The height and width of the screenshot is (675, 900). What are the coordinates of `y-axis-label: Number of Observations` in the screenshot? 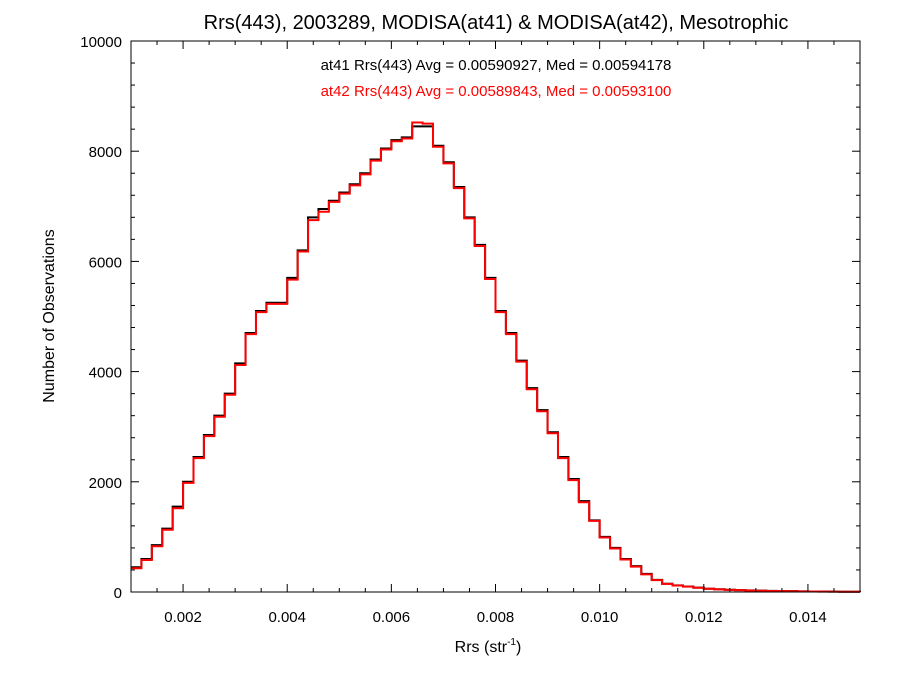 It's located at (49, 315).